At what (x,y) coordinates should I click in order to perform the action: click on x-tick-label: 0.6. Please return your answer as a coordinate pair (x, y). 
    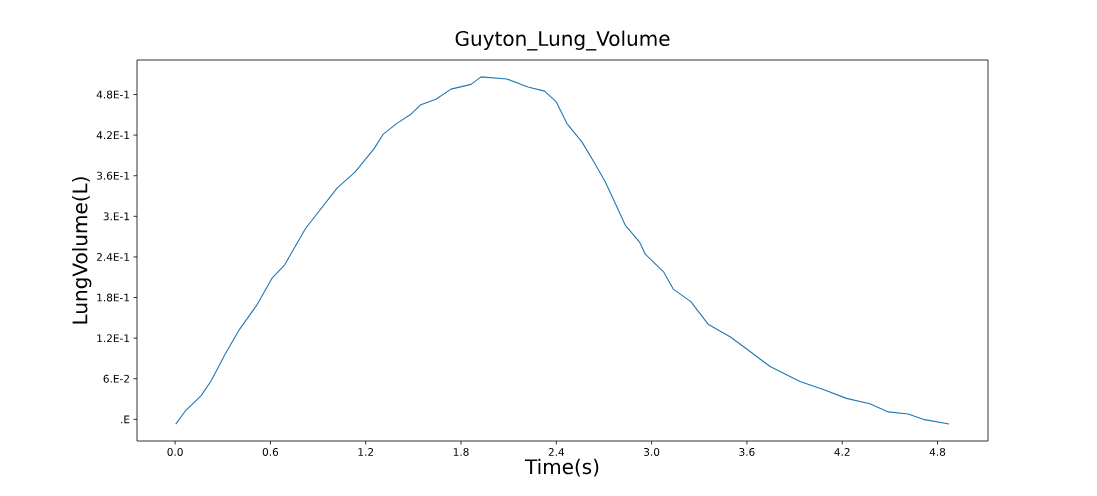
    Looking at the image, I should click on (270, 452).